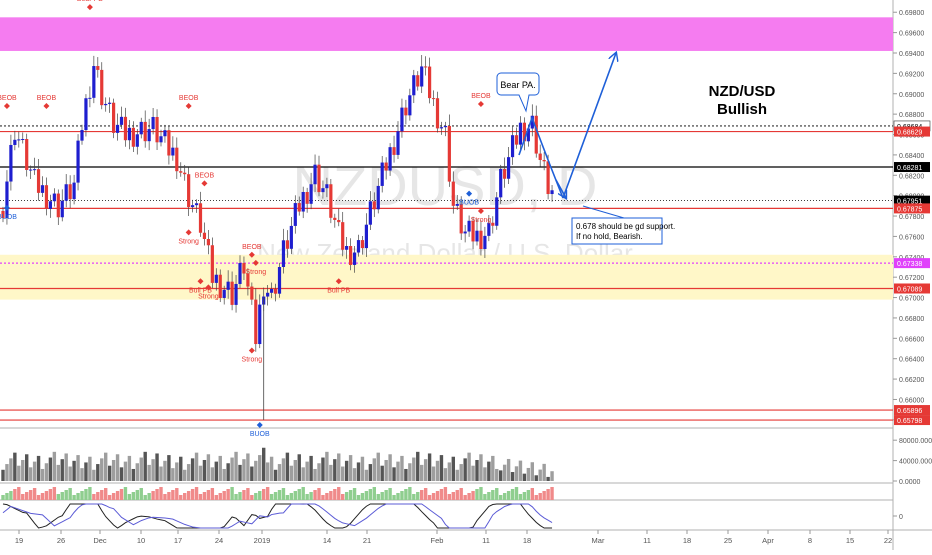 The image size is (932, 555). Describe the element at coordinates (518, 92) in the screenshot. I see `bear-pa-callout: Bear PA.` at that location.